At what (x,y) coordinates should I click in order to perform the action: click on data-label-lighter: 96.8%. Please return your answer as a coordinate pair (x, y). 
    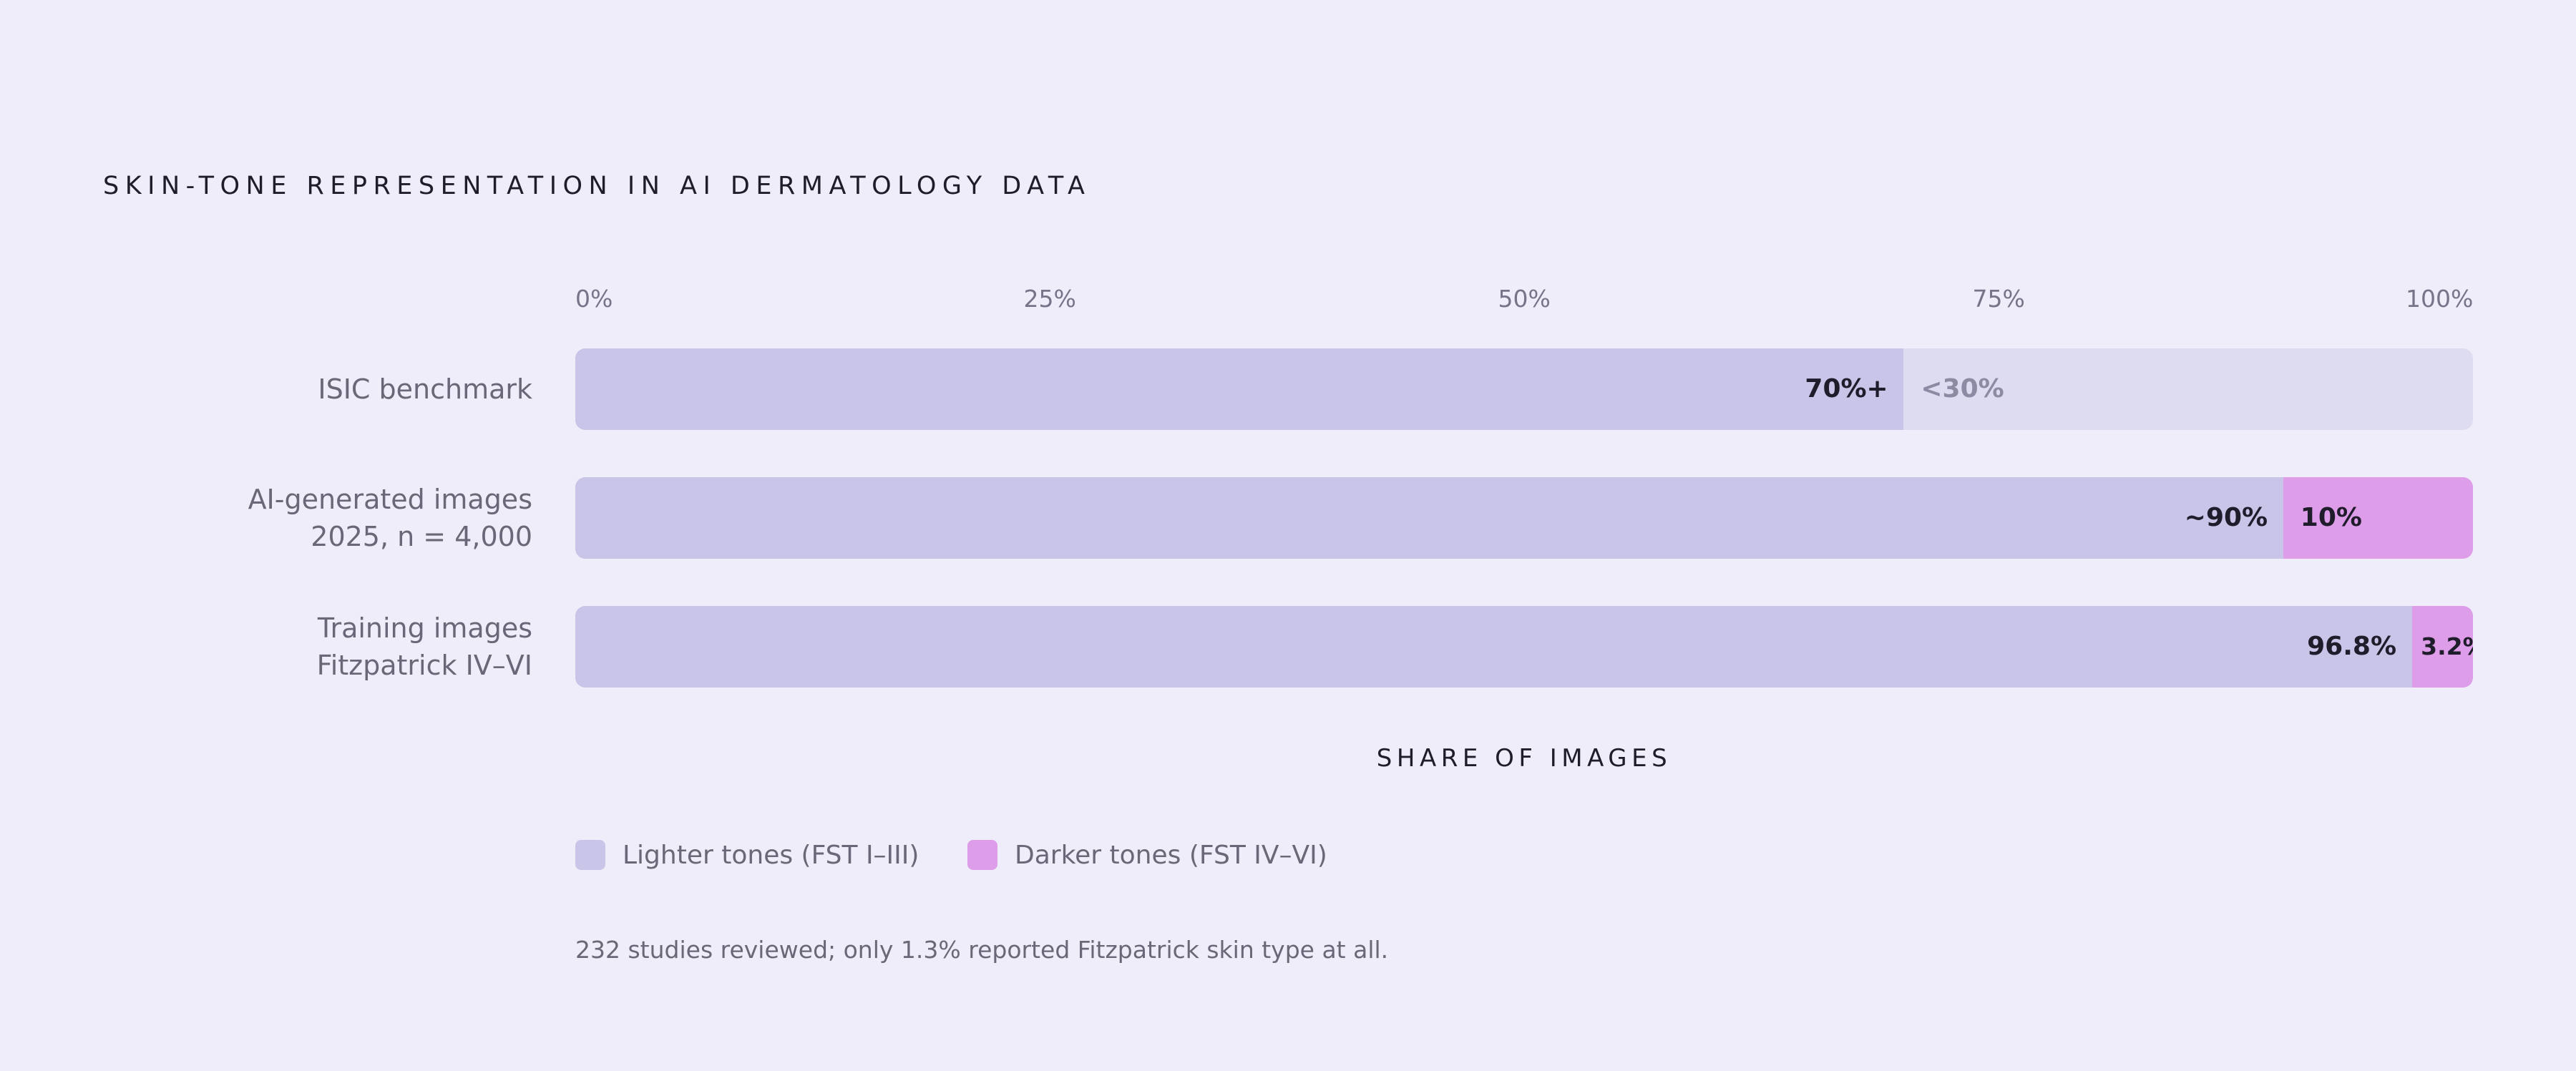
    Looking at the image, I should click on (2352, 646).